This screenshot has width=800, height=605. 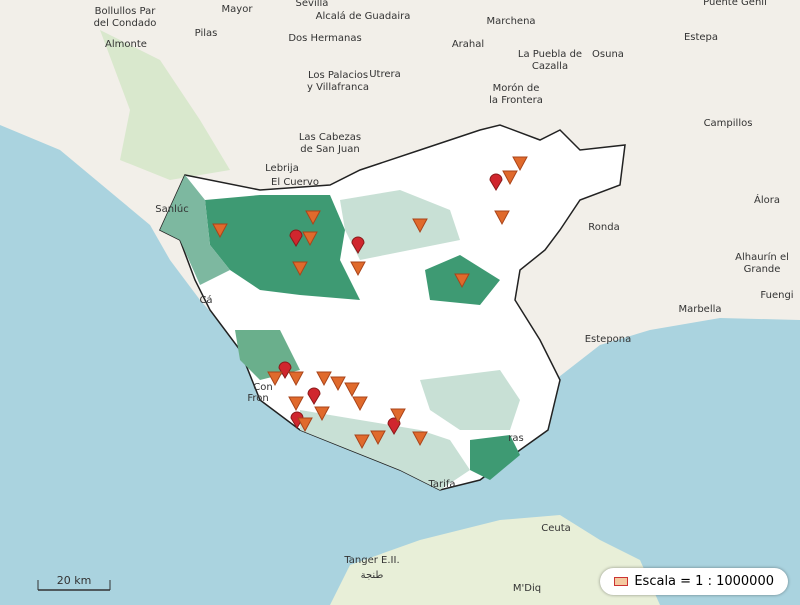 I want to click on place-label: Almonte, so click(x=126, y=44).